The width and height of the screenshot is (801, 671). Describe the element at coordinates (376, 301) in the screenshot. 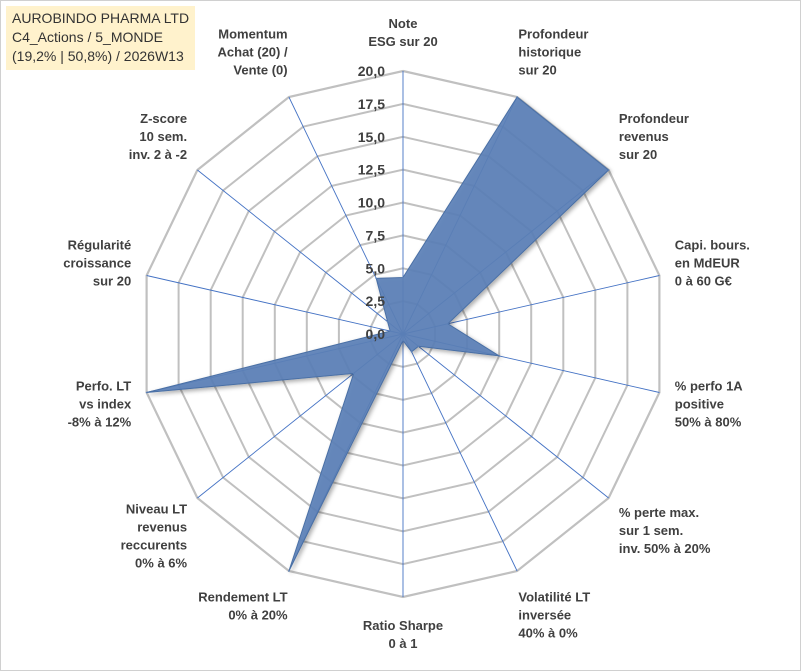

I see `tick-label: 2,5` at that location.